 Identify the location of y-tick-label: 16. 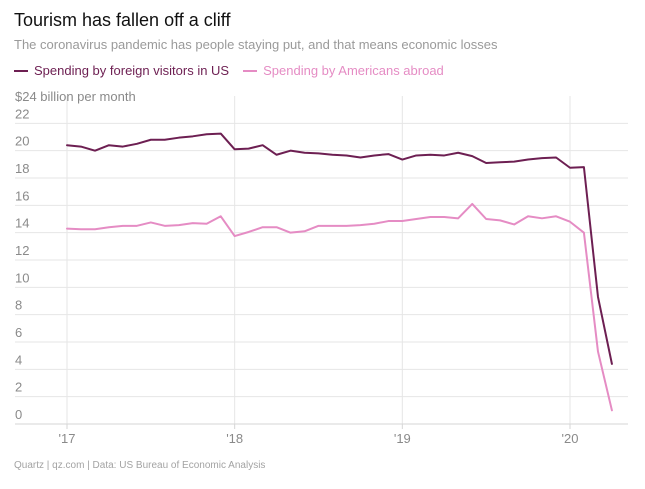
(22, 195).